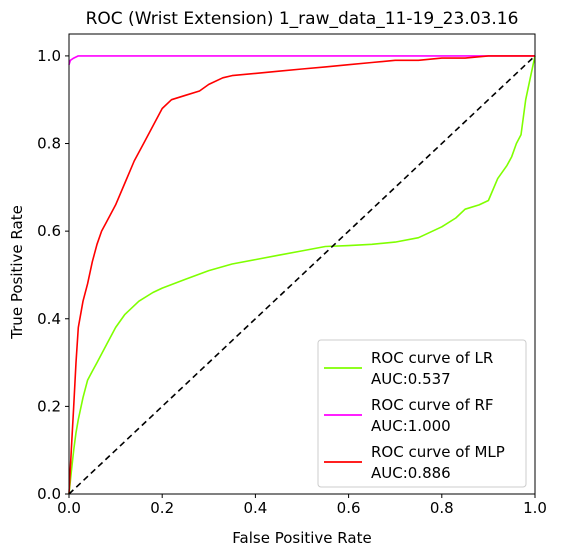  Describe the element at coordinates (255, 508) in the screenshot. I see `x-tick-label: 0.4` at that location.